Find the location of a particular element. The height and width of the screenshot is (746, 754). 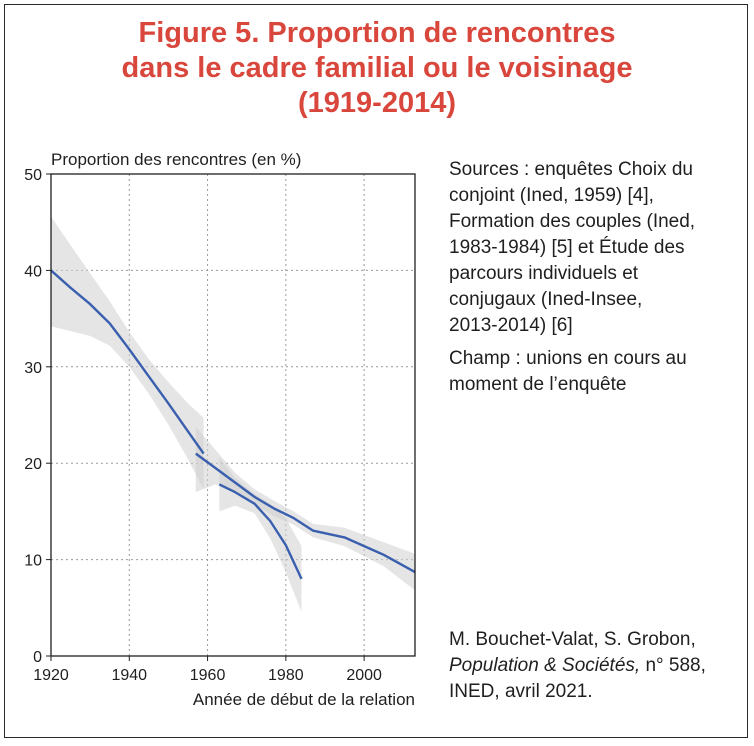

scope-line: Champ : unions en cours au is located at coordinates (568, 358).